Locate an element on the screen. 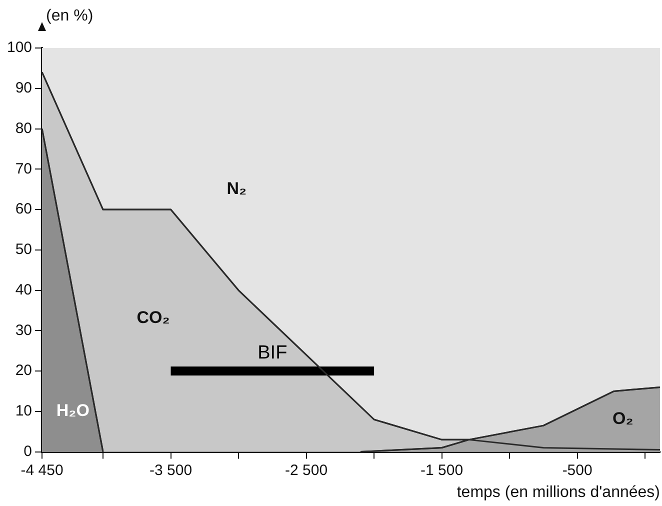  y-tick-label: 60 is located at coordinates (23, 209).